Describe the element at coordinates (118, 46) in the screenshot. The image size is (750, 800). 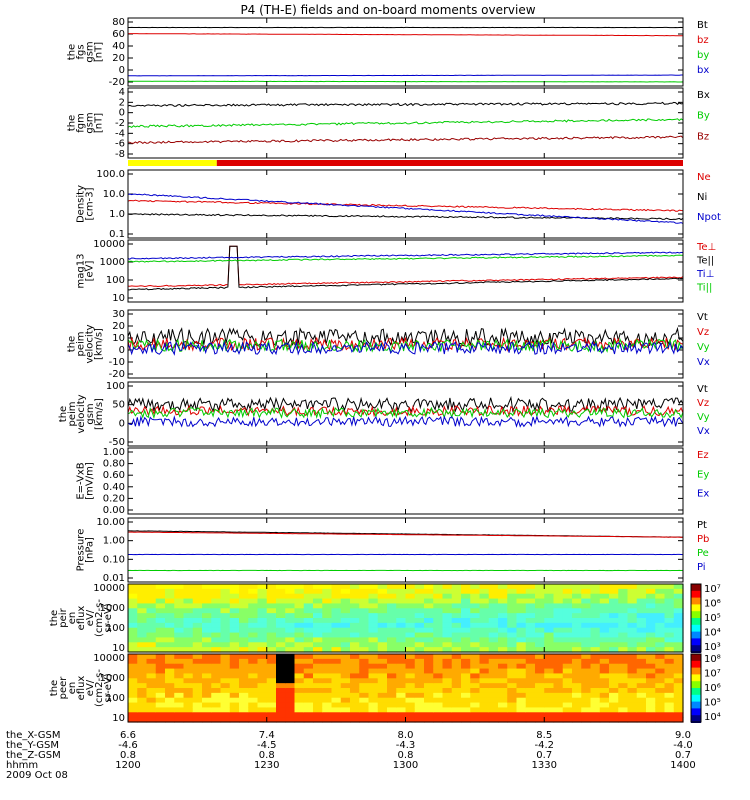
I see `ytick-label: 40` at that location.